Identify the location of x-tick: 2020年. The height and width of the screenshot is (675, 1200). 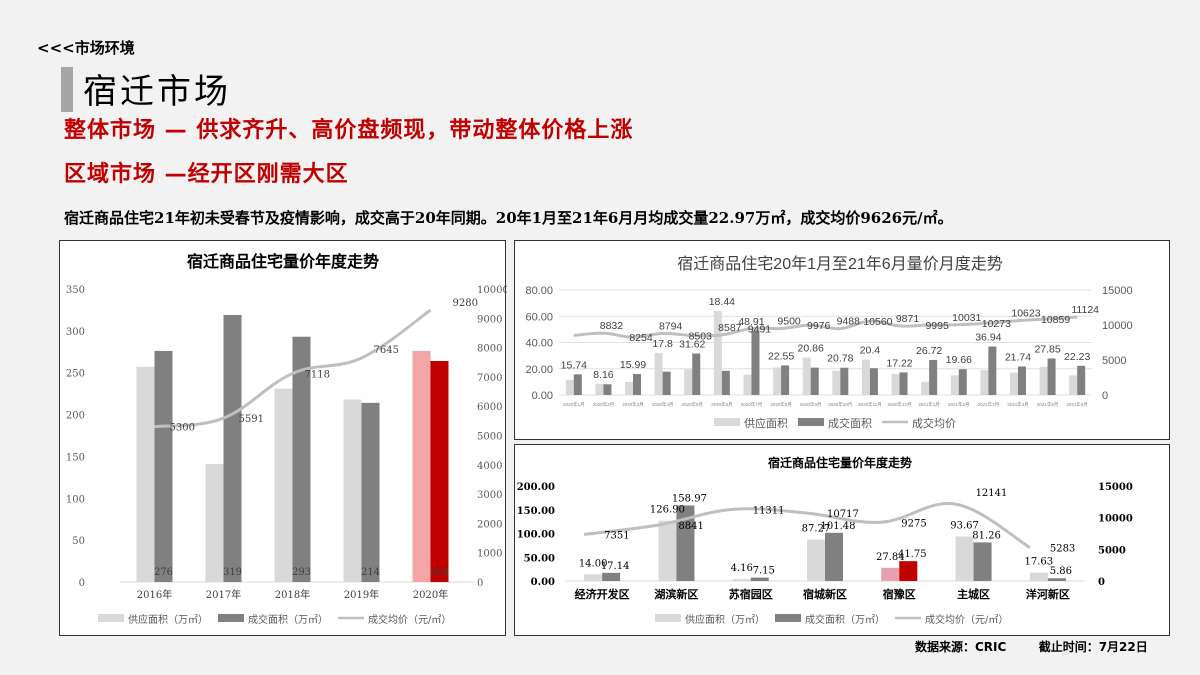
(430, 594).